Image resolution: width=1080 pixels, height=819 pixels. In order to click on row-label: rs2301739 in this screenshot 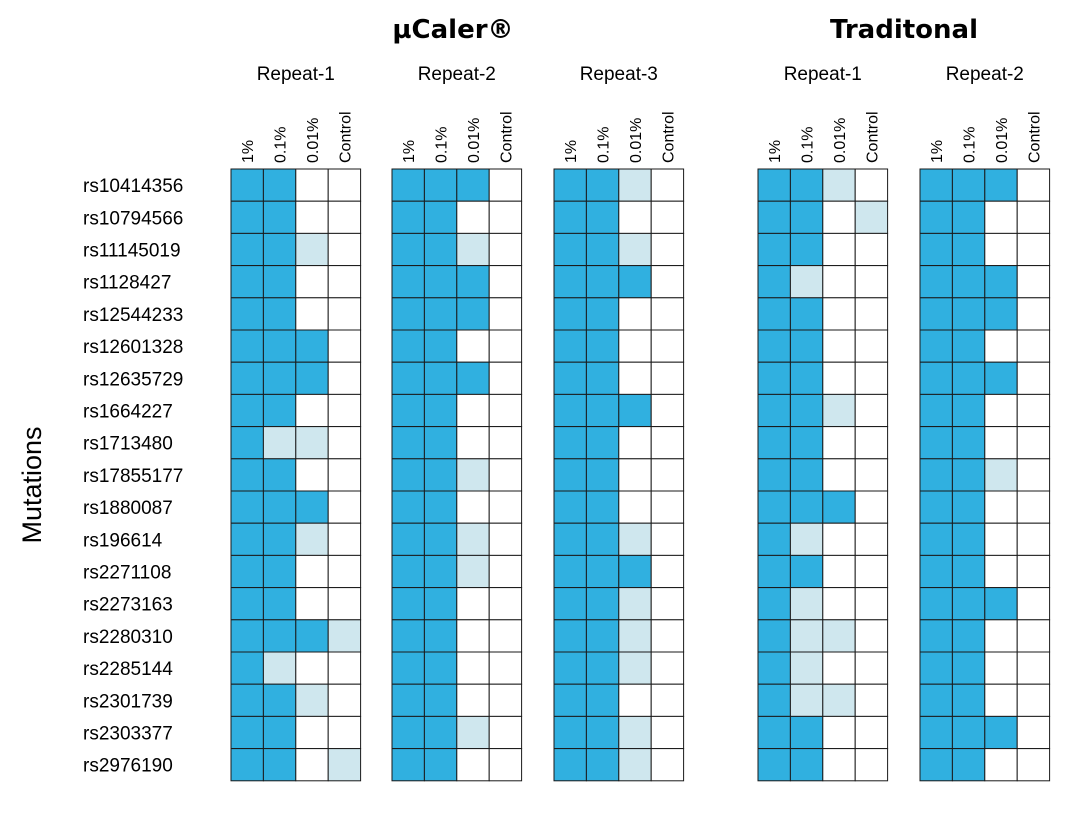, I will do `click(128, 701)`.